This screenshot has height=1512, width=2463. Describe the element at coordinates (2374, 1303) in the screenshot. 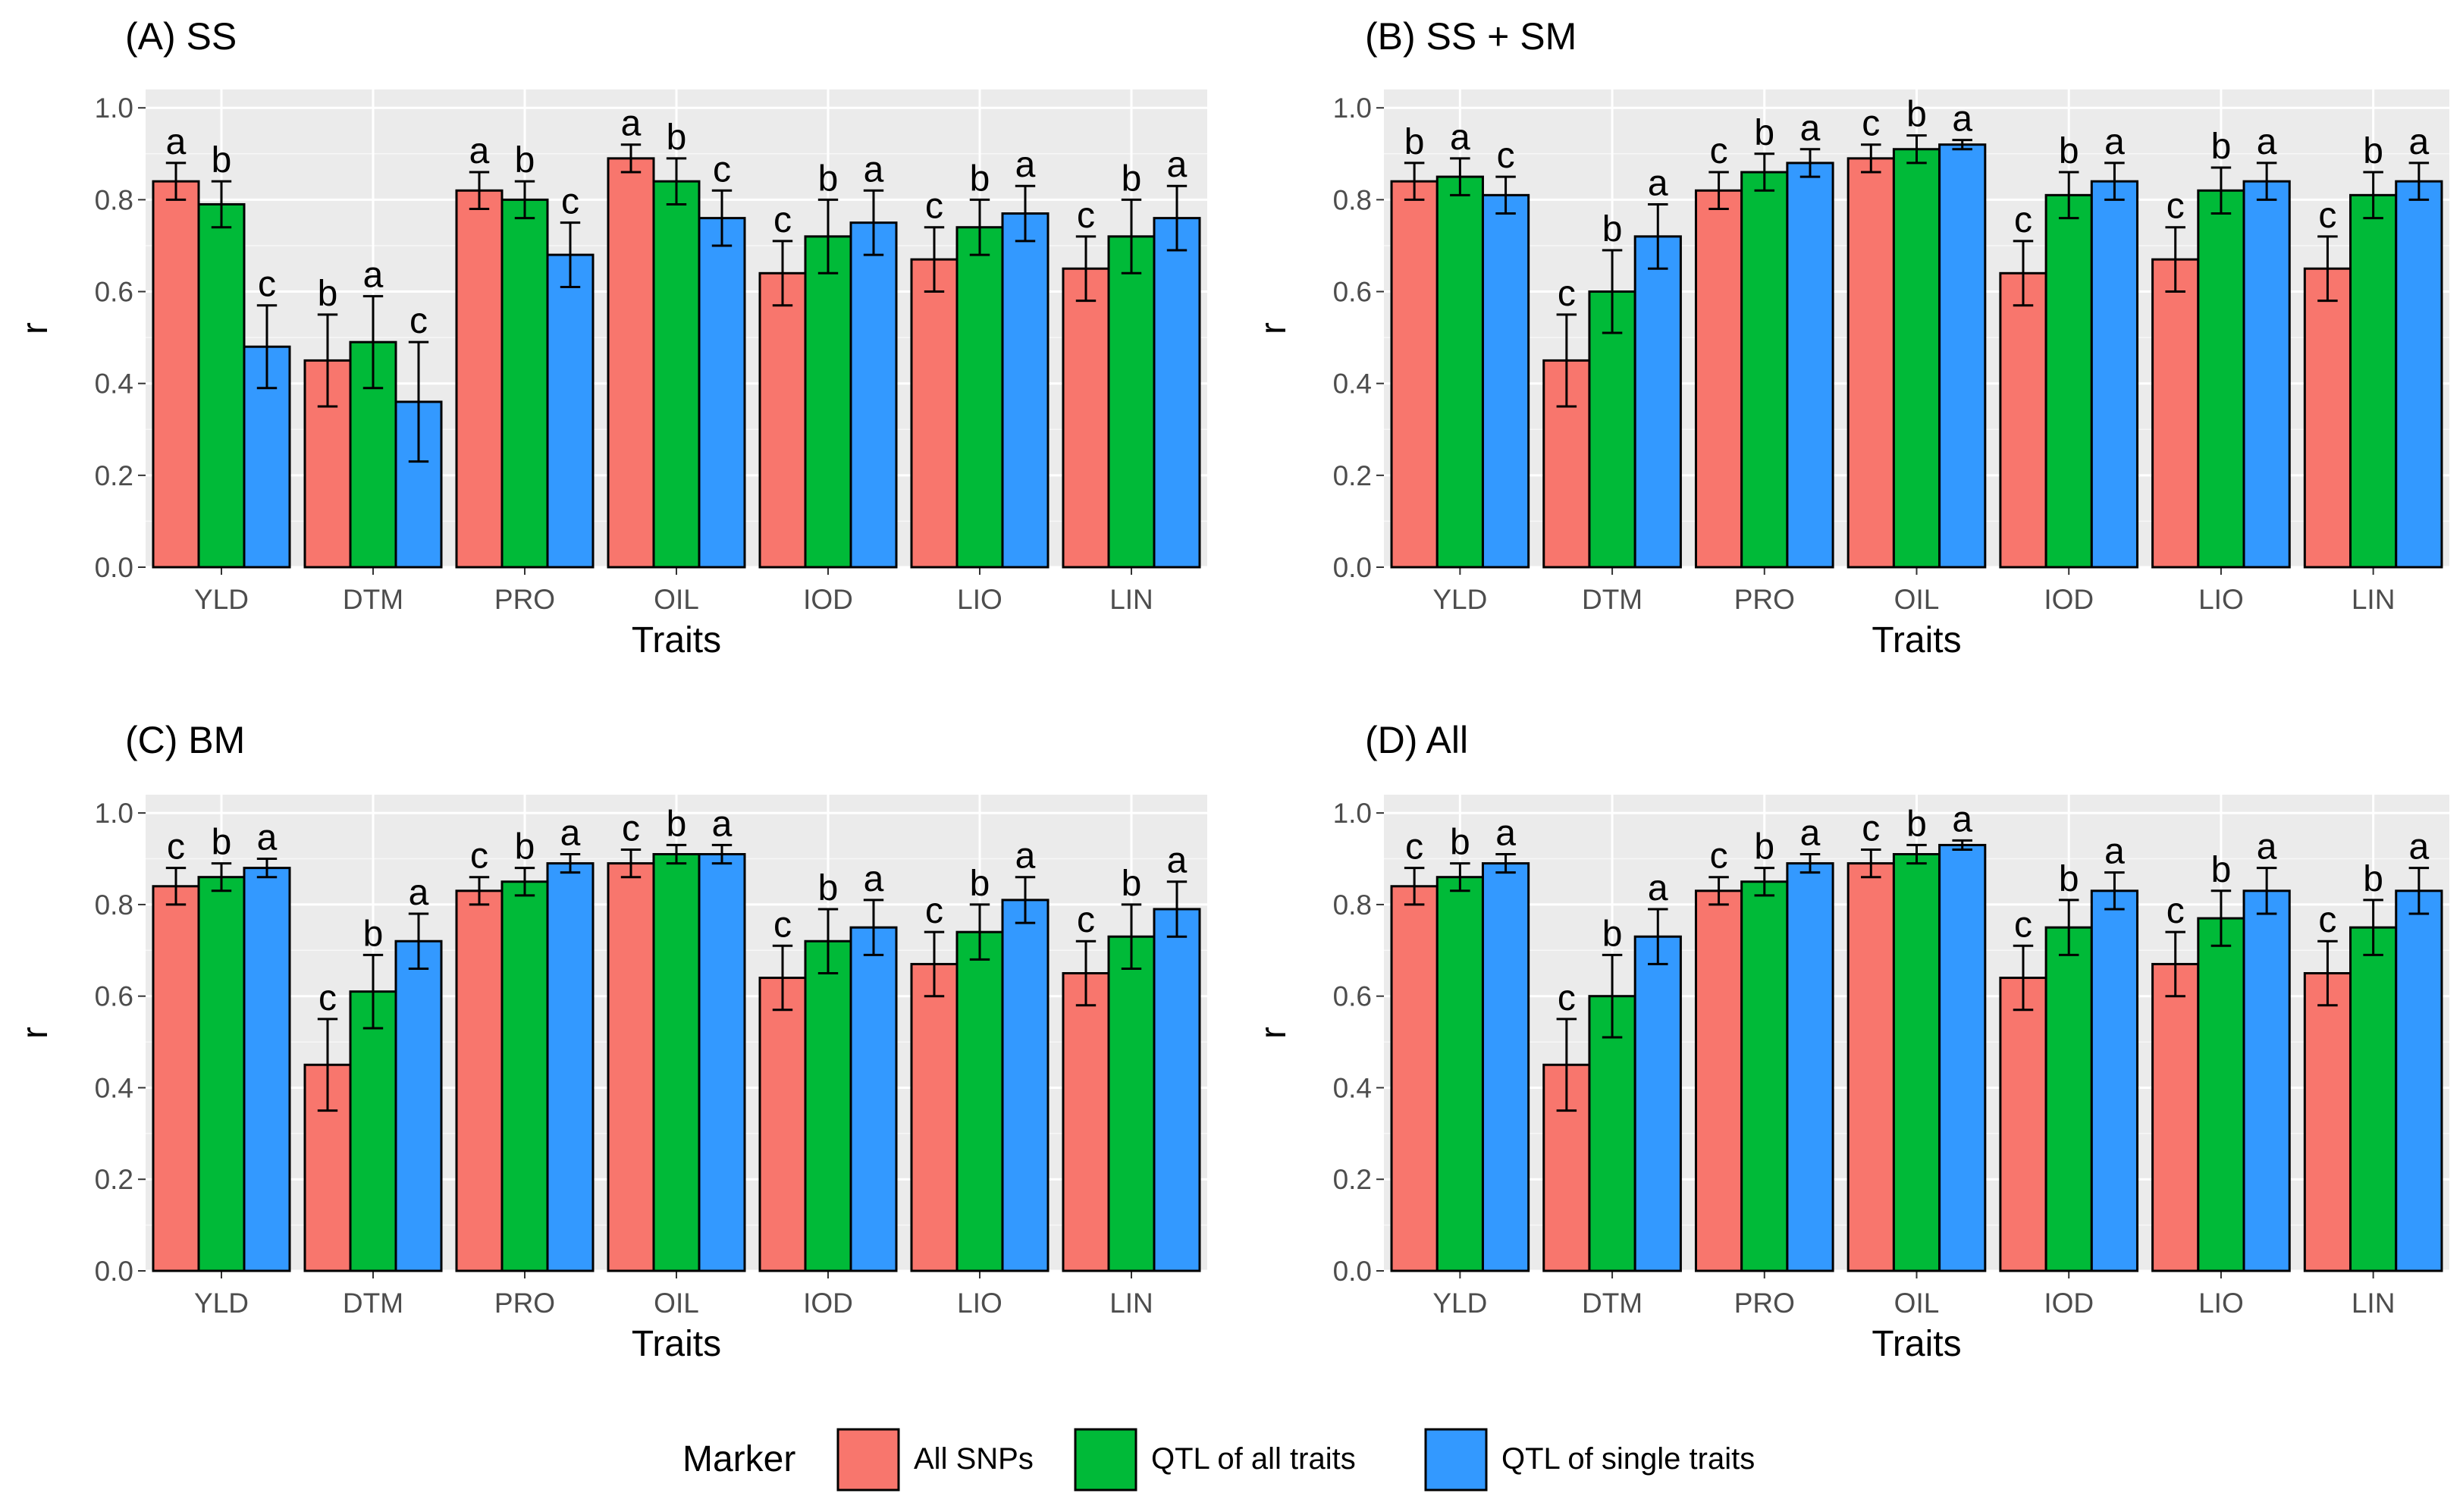

I see `x-tick-label: LIN` at that location.